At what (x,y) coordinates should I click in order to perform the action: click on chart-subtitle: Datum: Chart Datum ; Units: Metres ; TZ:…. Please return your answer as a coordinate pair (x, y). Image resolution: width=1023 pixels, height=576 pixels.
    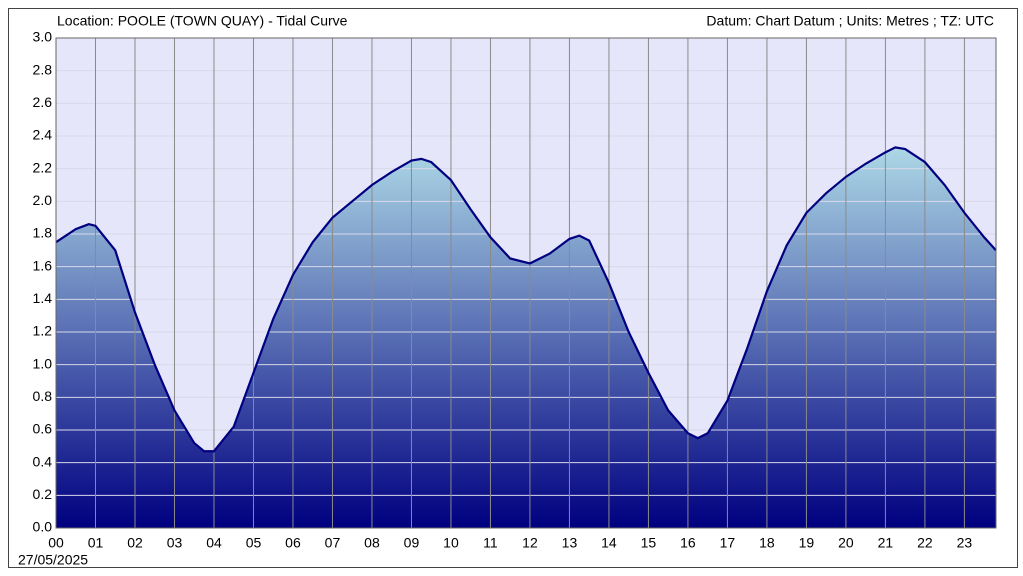
    Looking at the image, I should click on (850, 21).